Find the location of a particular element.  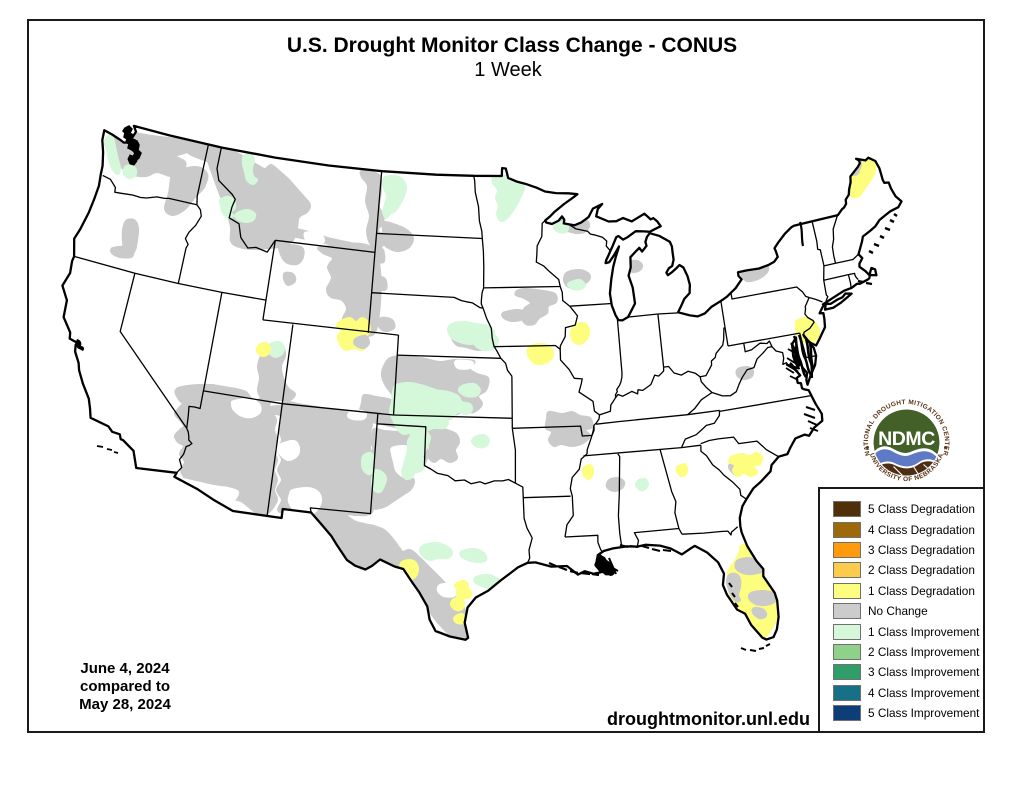

svg-text: NDMC is located at coordinates (906, 439).